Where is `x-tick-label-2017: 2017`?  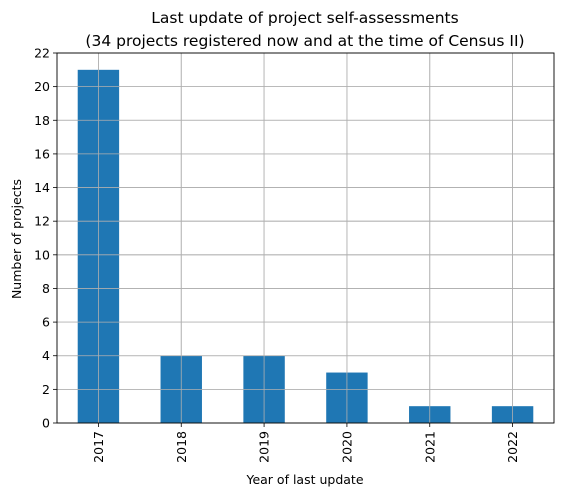 x-tick-label-2017: 2017 is located at coordinates (98, 447).